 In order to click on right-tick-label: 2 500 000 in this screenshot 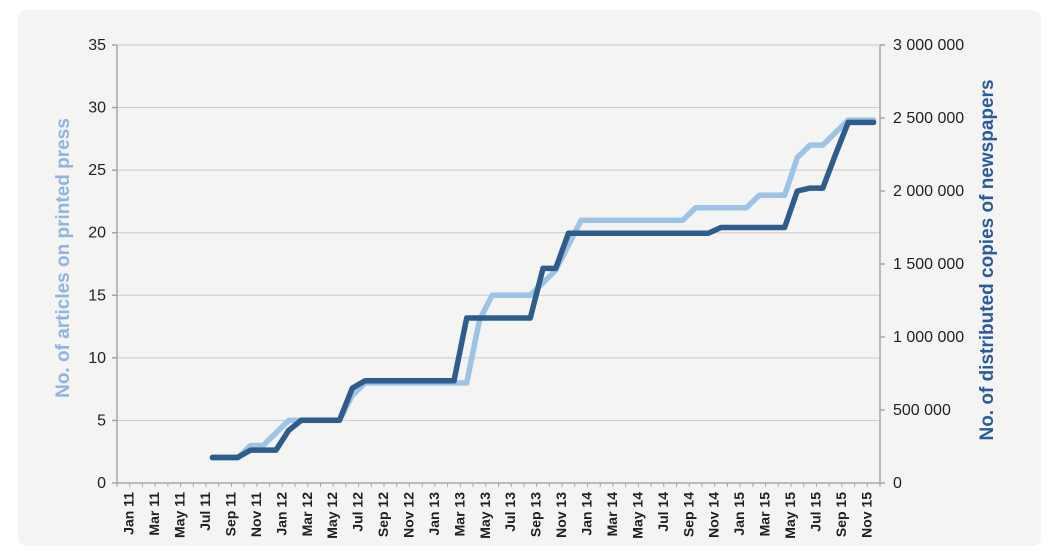, I will do `click(928, 118)`.